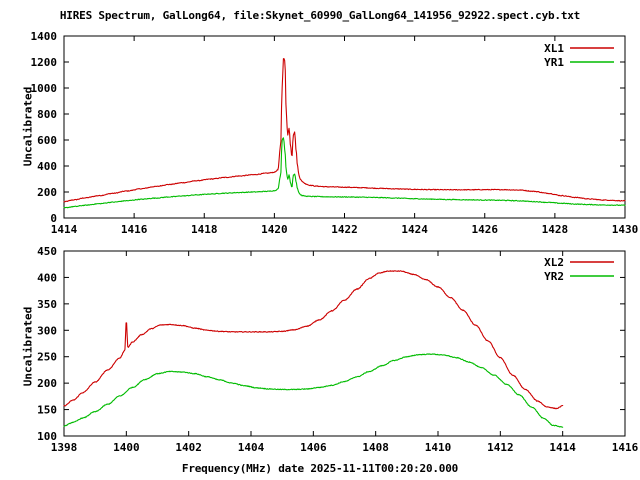  What do you see at coordinates (64, 447) in the screenshot?
I see `x-axis-tick-label: 1398` at bounding box center [64, 447].